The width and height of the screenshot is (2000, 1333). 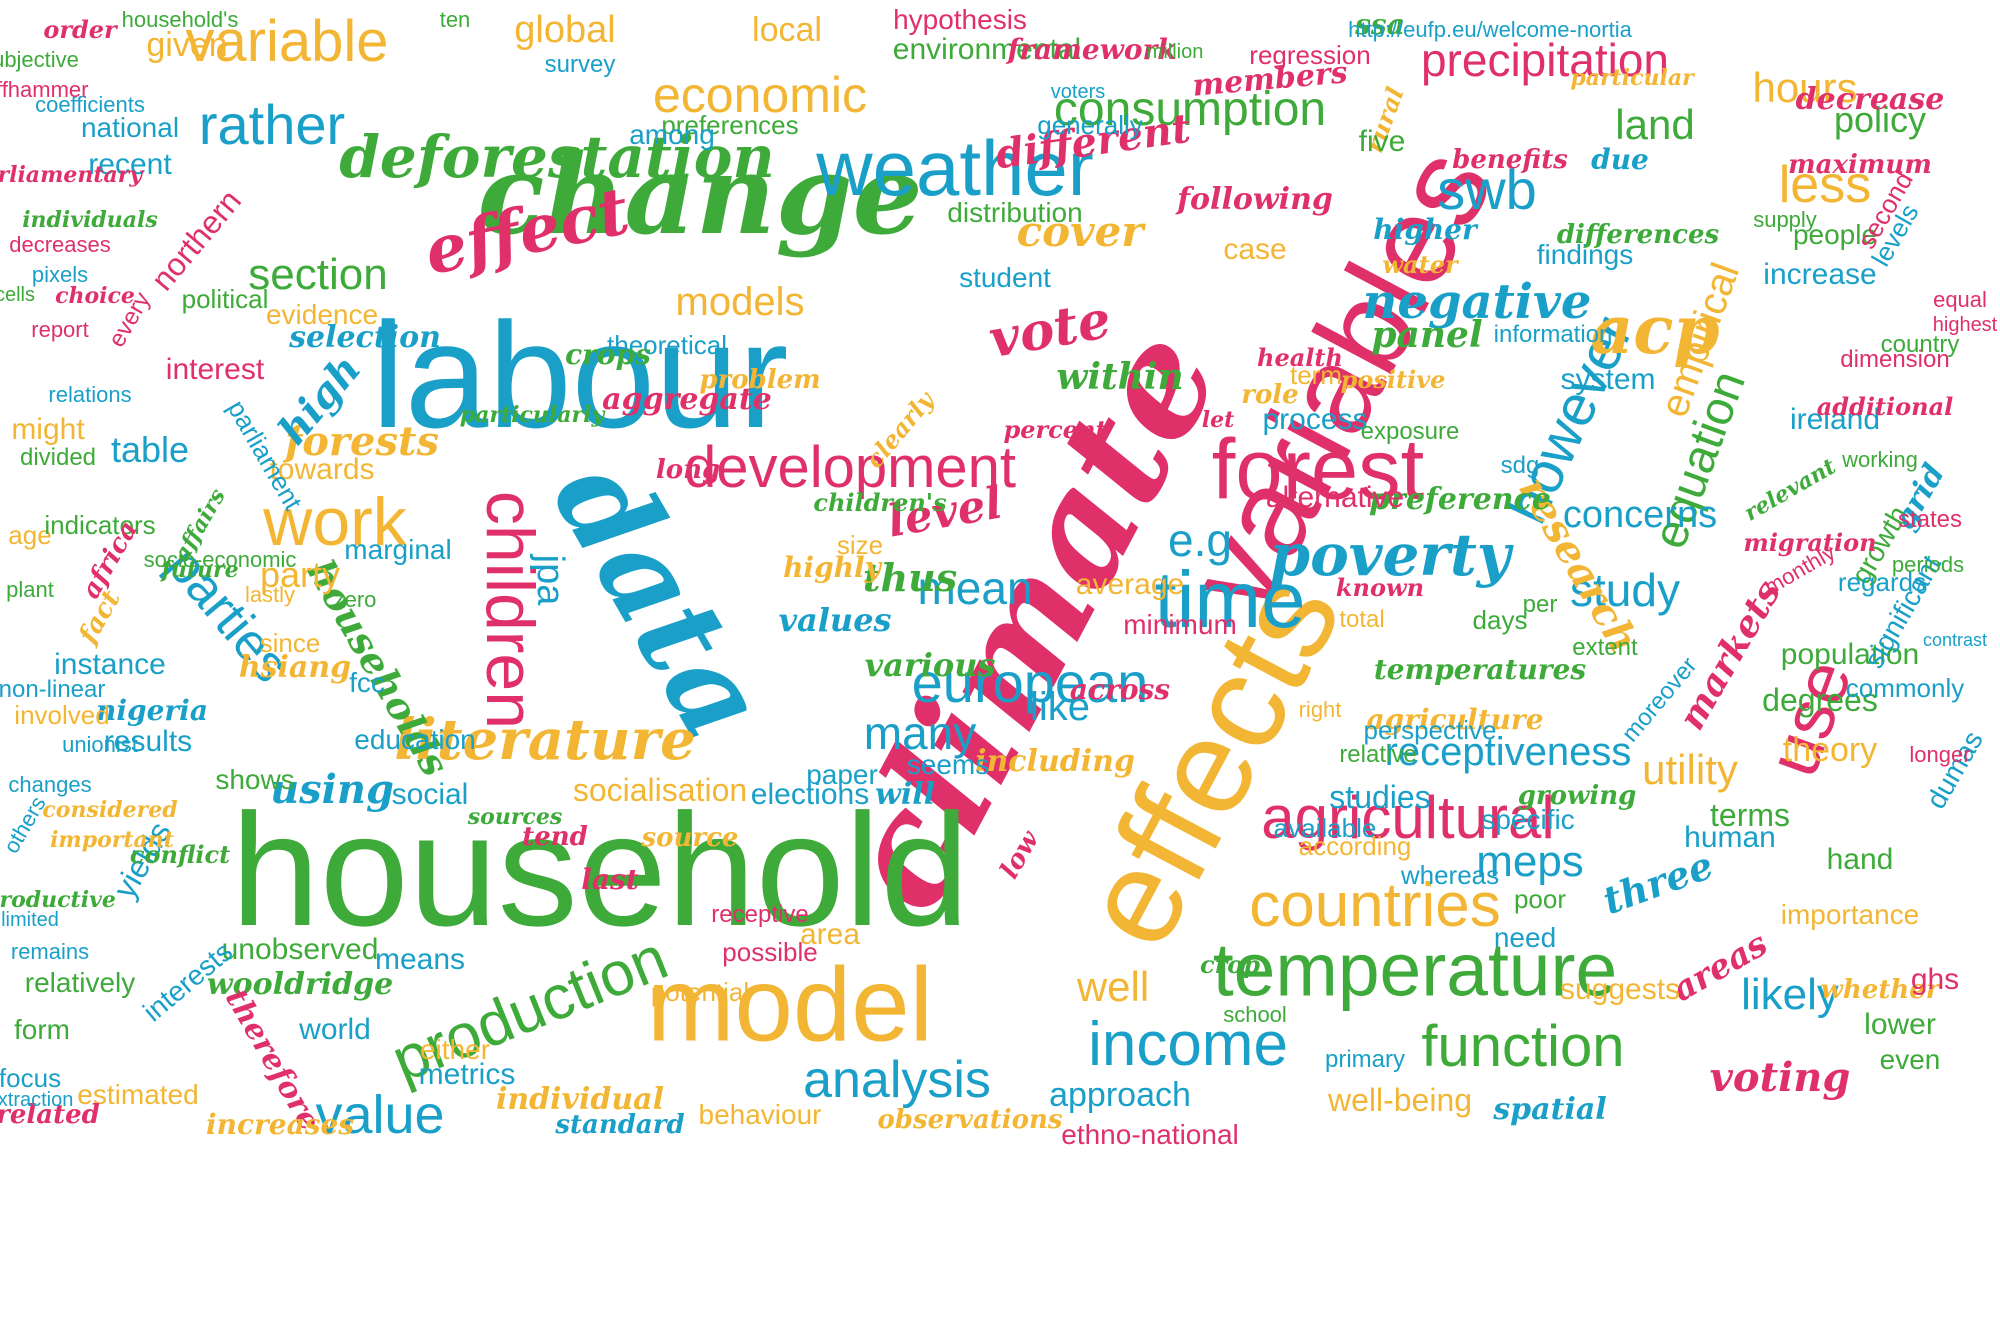 What do you see at coordinates (1510, 160) in the screenshot?
I see `cloud-word: benefits` at bounding box center [1510, 160].